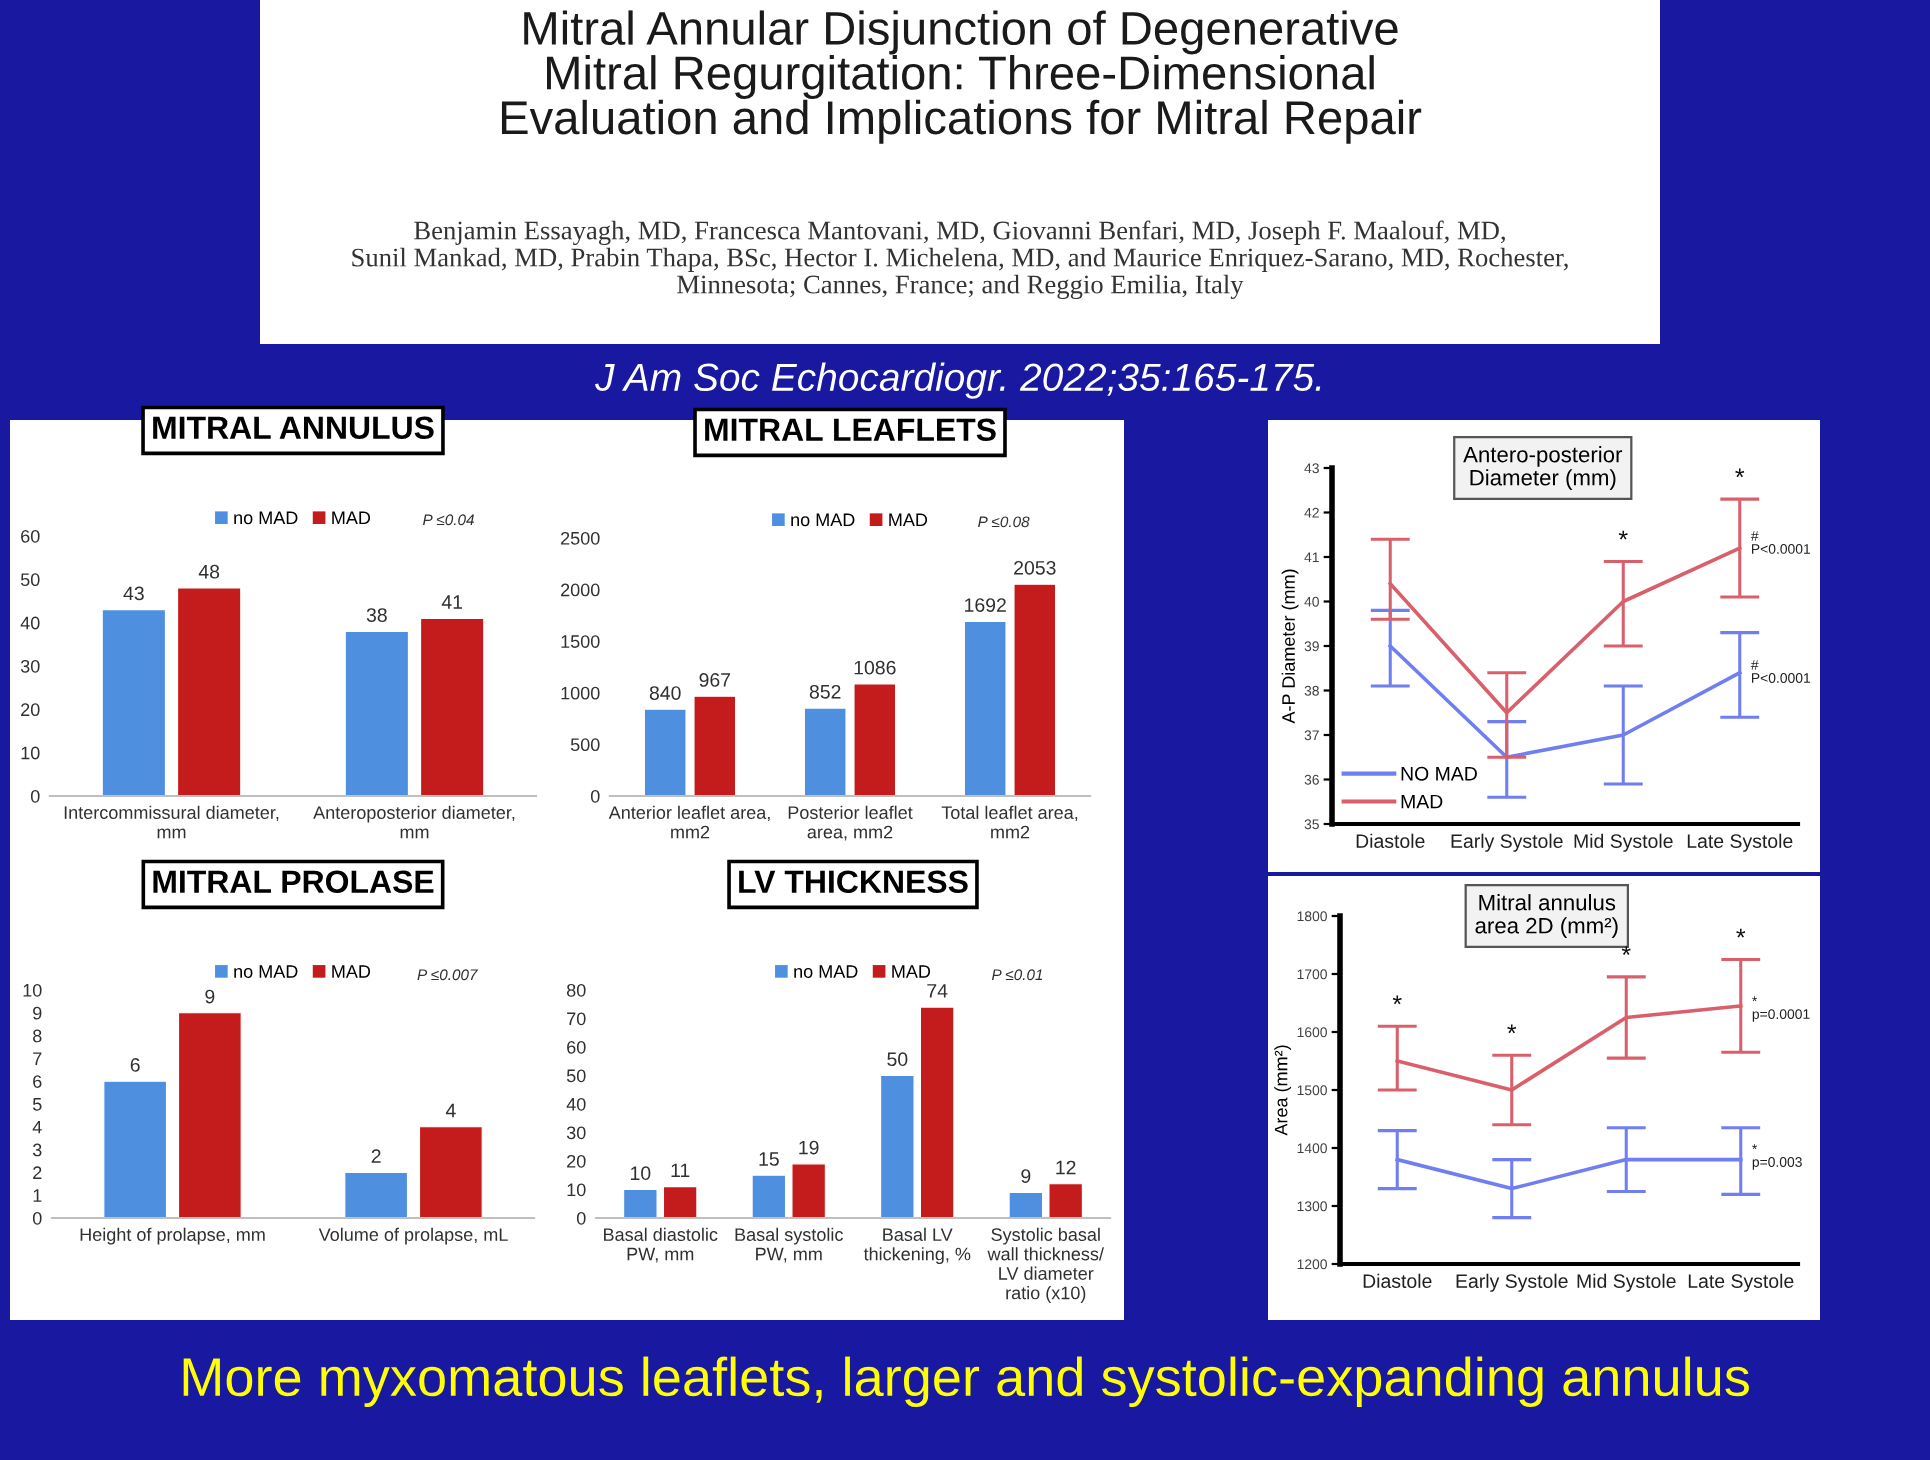 The image size is (1930, 1460). What do you see at coordinates (1035, 567) in the screenshot?
I see `data-label: 2053` at bounding box center [1035, 567].